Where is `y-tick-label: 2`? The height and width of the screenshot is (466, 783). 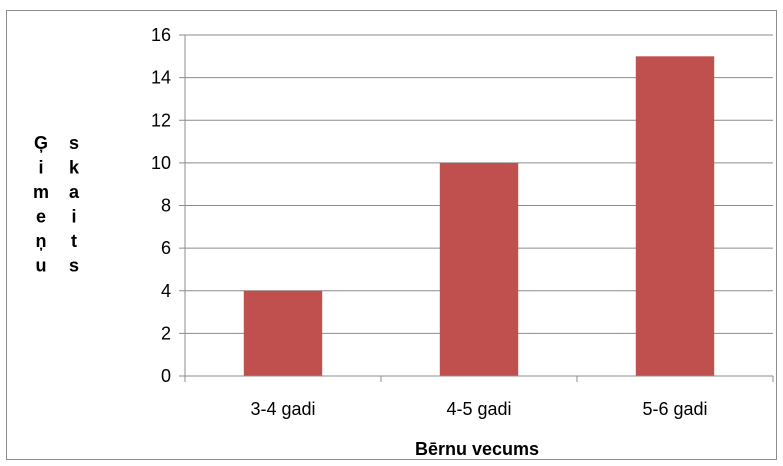 y-tick-label: 2 is located at coordinates (166, 333).